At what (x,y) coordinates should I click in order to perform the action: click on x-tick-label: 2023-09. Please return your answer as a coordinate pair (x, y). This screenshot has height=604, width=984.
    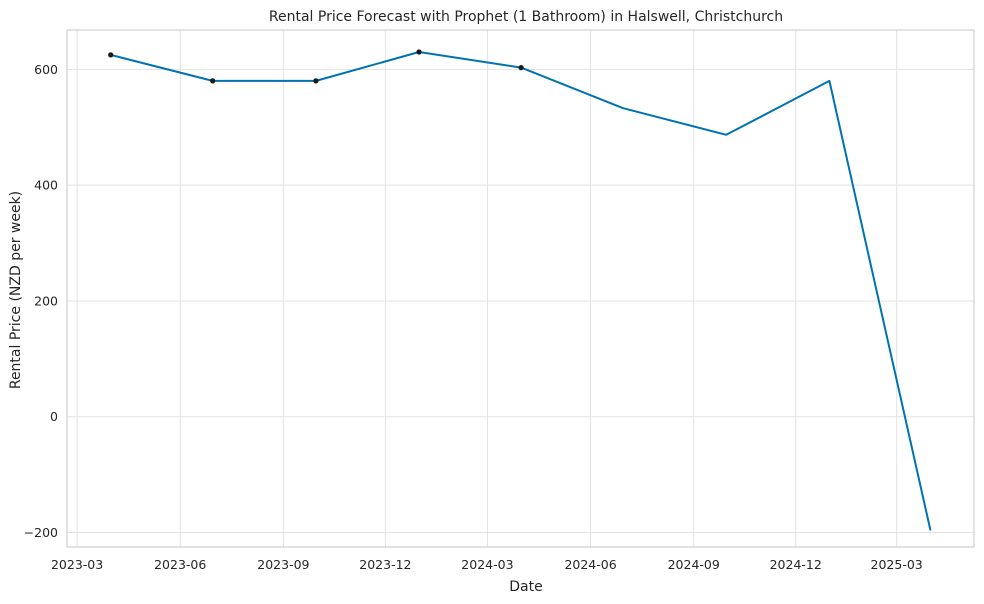
    Looking at the image, I should click on (283, 564).